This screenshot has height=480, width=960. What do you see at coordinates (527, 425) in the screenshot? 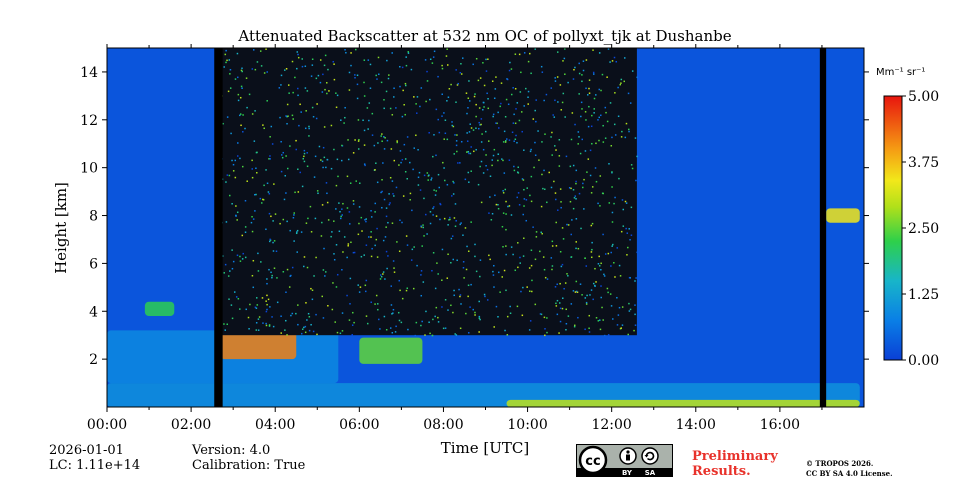
I see `x-tick-label: 10:00` at bounding box center [527, 425].